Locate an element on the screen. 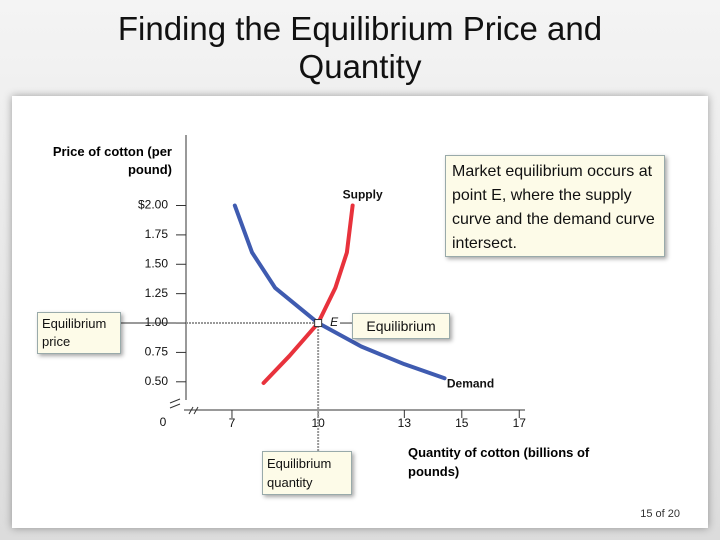  x-tick-label: 15 is located at coordinates (462, 423).